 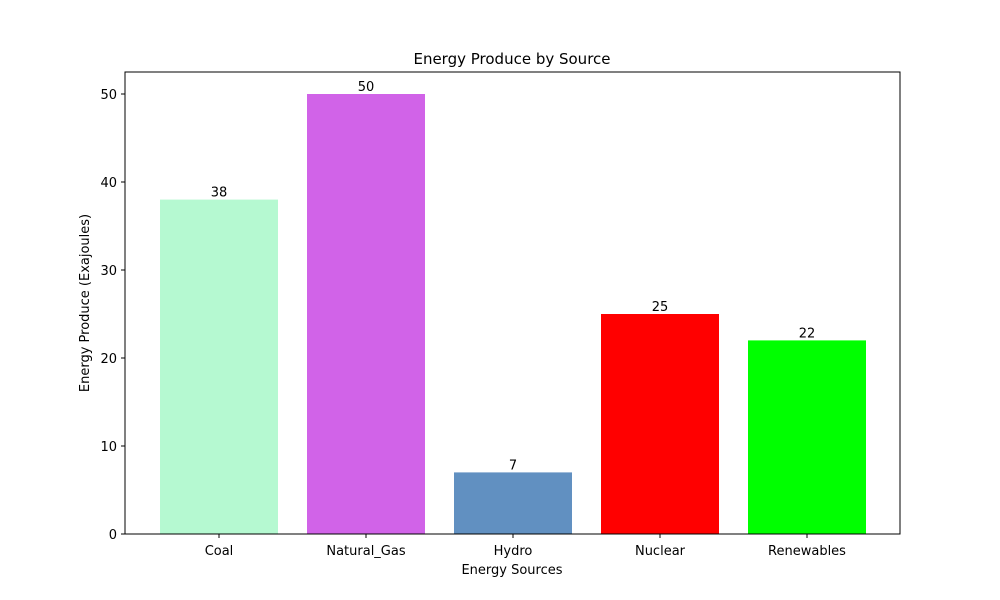 What do you see at coordinates (108, 359) in the screenshot?
I see `y-tick-label: 20` at bounding box center [108, 359].